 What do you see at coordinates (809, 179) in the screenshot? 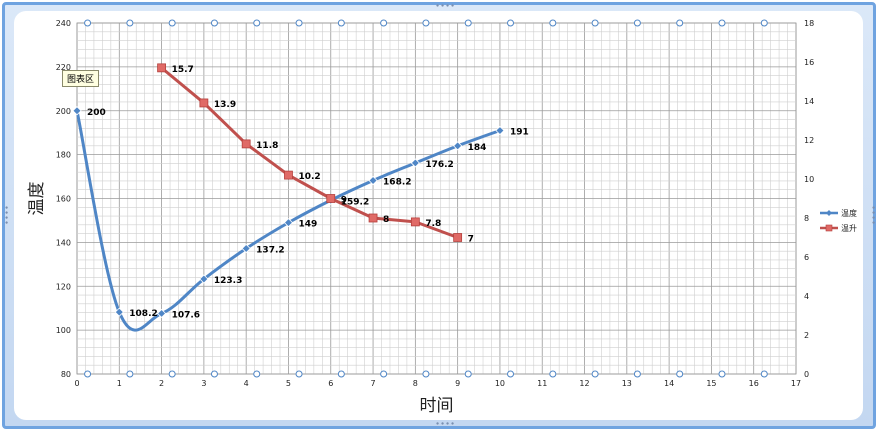
I see `right-y-tick-label: 10` at bounding box center [809, 179].